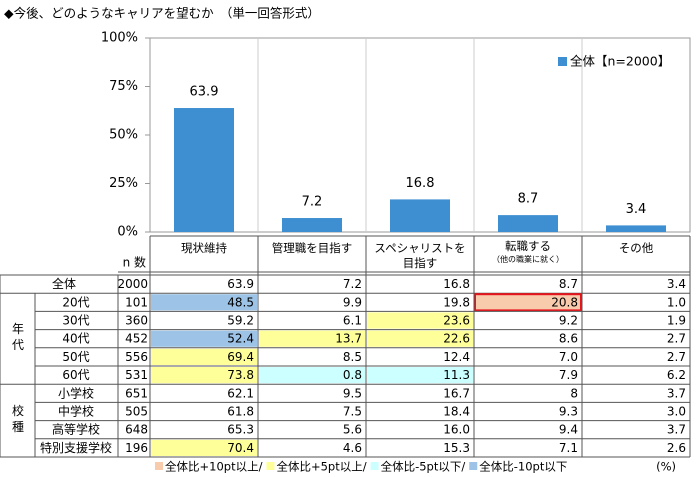 The height and width of the screenshot is (477, 700). I want to click on y-tick-label: 100%, so click(119, 38).